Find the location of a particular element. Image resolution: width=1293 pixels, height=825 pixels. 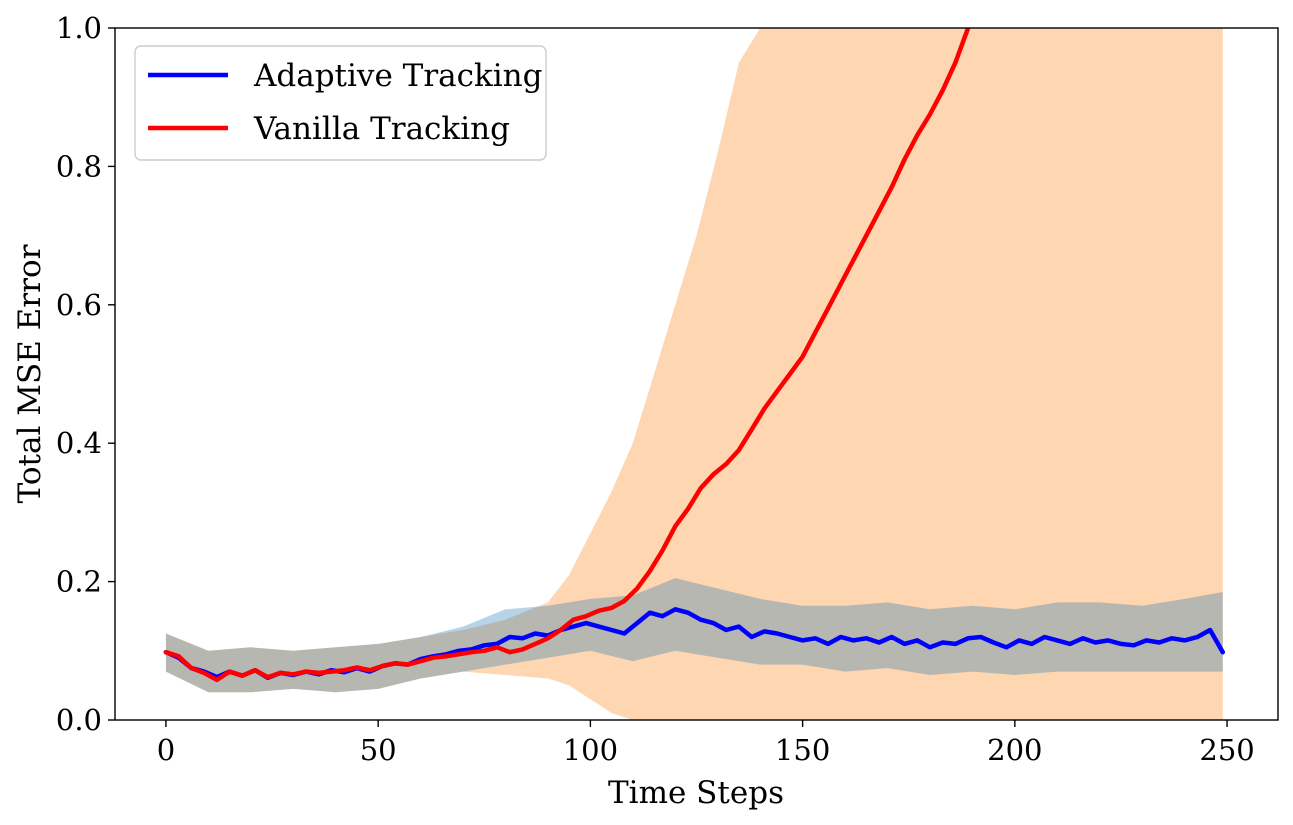

y-axis-ticks: 0.0 0.2 0.4 0.6 0.8 1.0 is located at coordinates (85, 374).